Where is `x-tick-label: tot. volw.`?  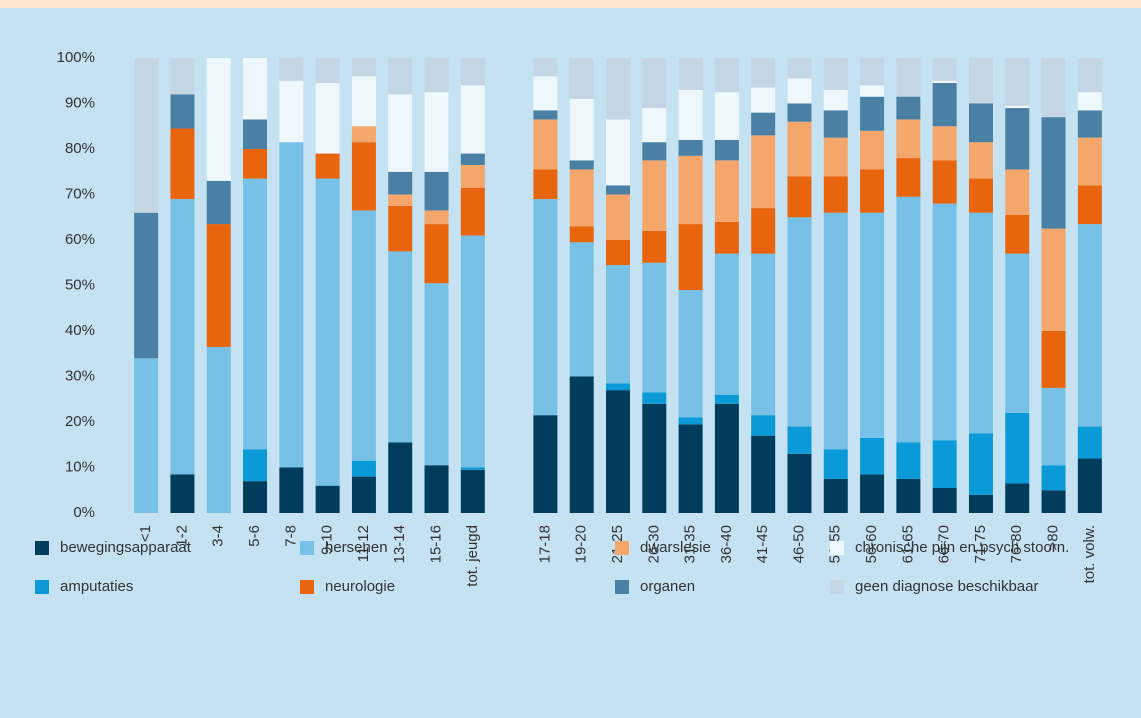
x-tick-label: tot. volw. is located at coordinates (1089, 554).